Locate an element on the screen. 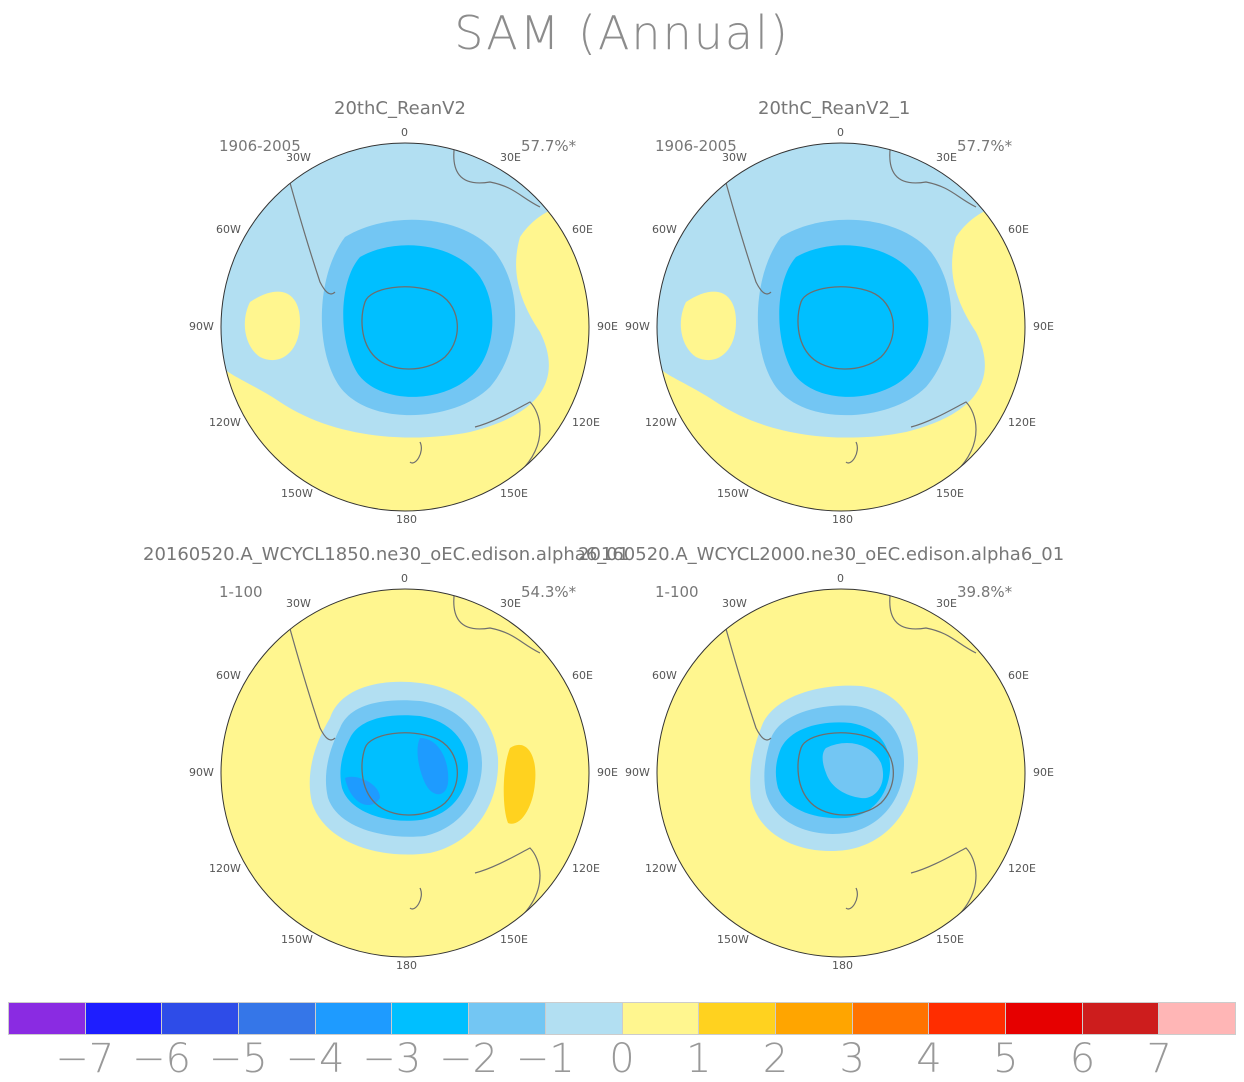 The width and height of the screenshot is (1244, 1082). colorbar-label: −7 is located at coordinates (85, 1059).